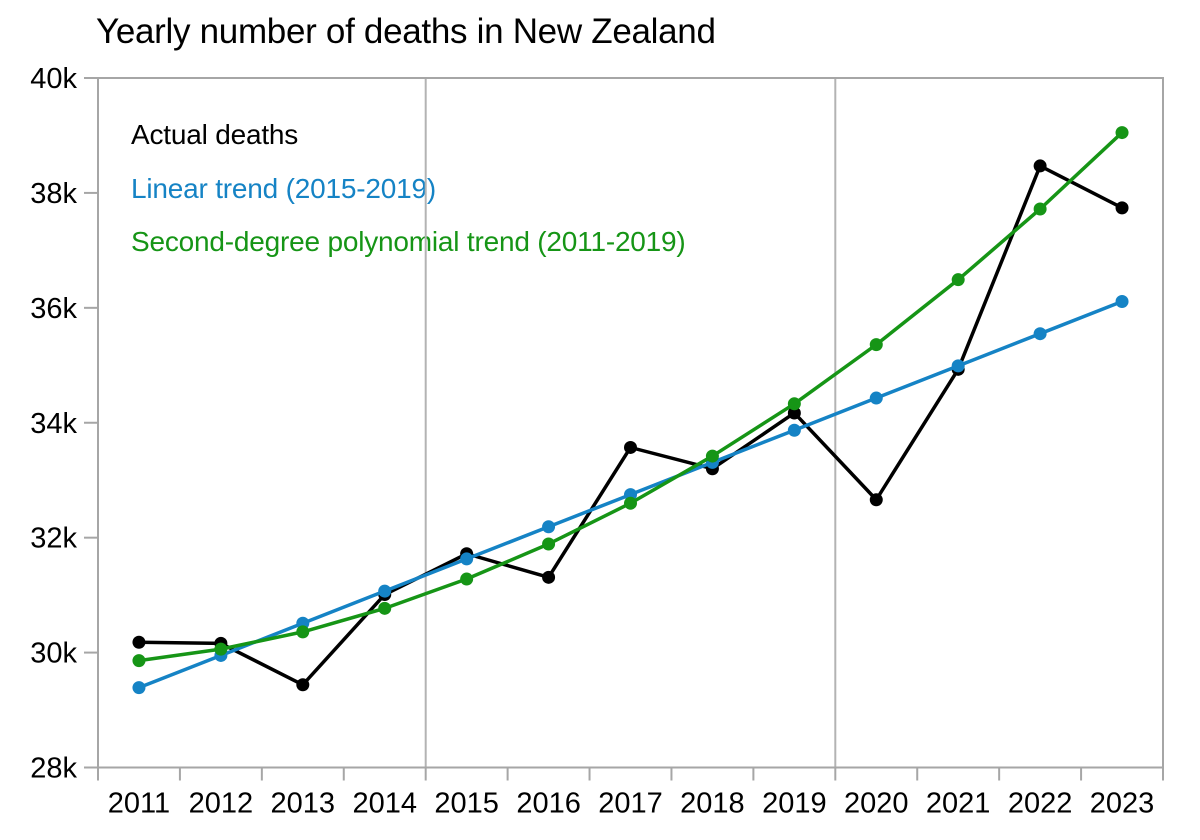 The width and height of the screenshot is (1200, 840). Describe the element at coordinates (1040, 166) in the screenshot. I see `data-point-actual-deaths-2022` at that location.